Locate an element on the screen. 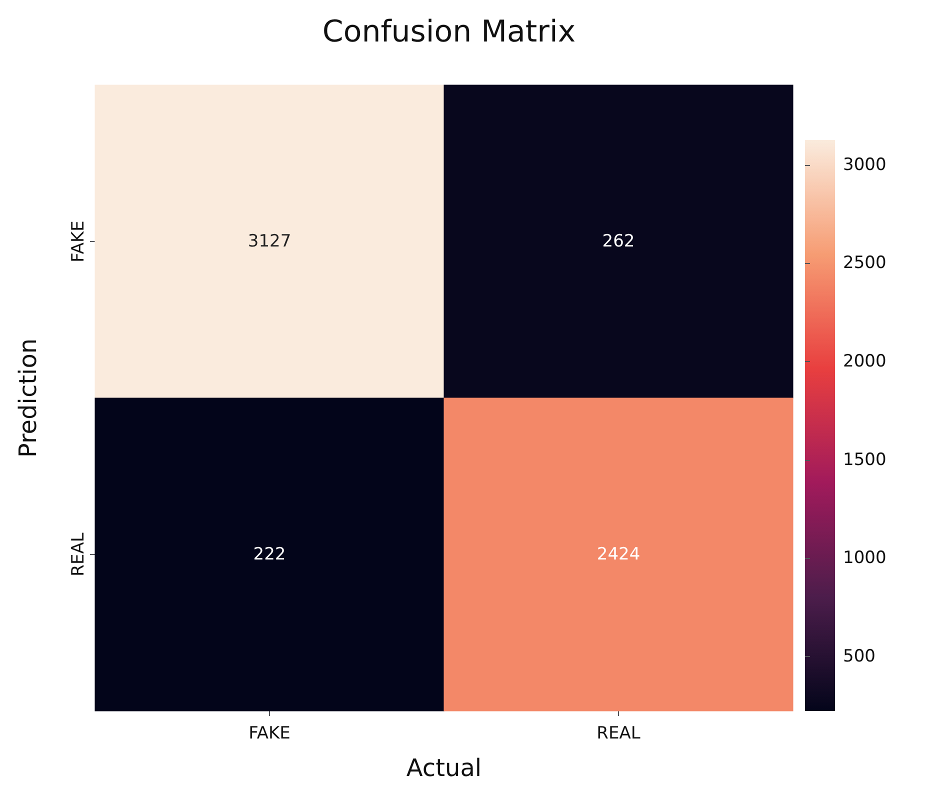  color-bar-label: 2500 is located at coordinates (864, 263).